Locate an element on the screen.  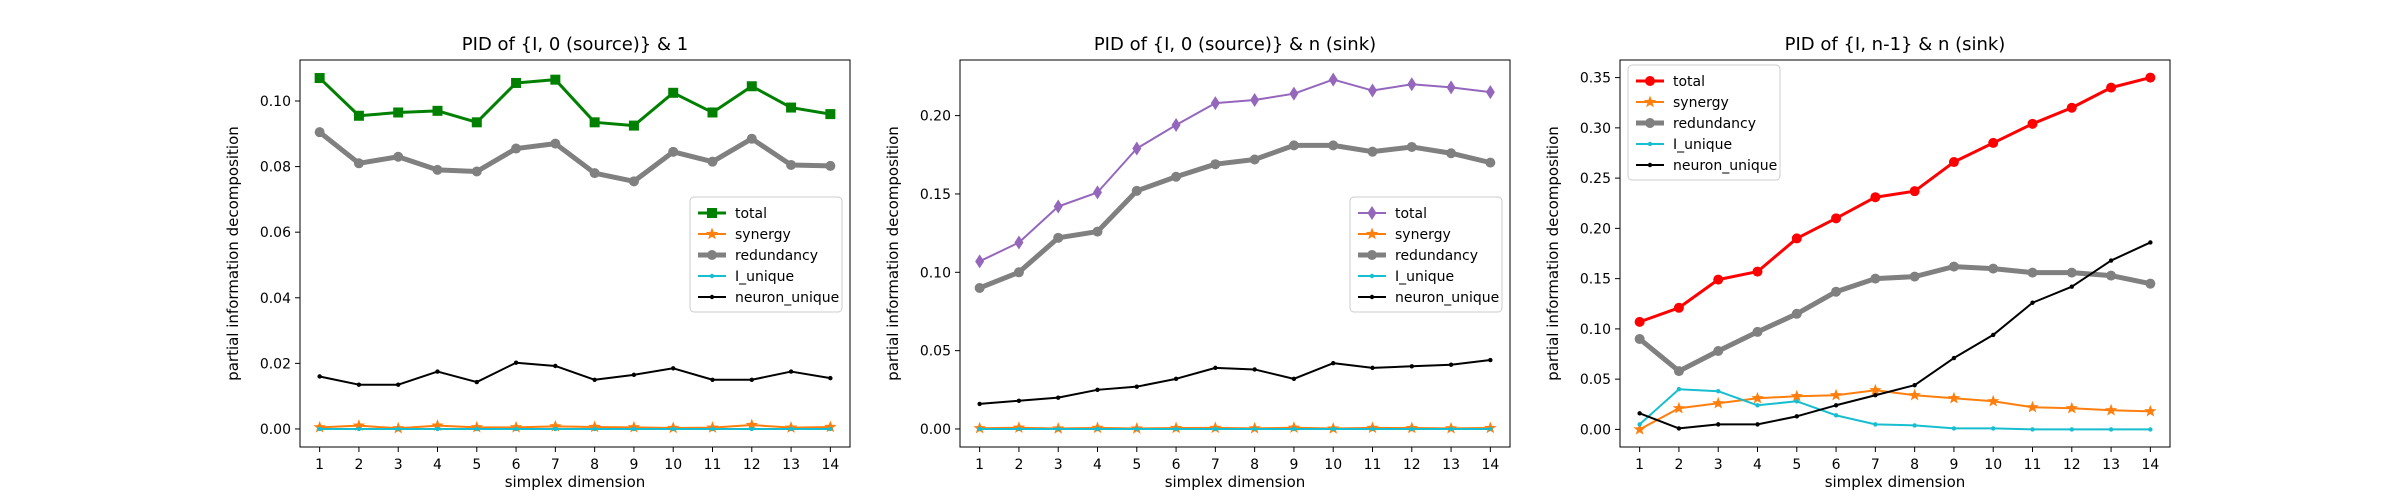
legend-marker-I_unique is located at coordinates (712, 276).